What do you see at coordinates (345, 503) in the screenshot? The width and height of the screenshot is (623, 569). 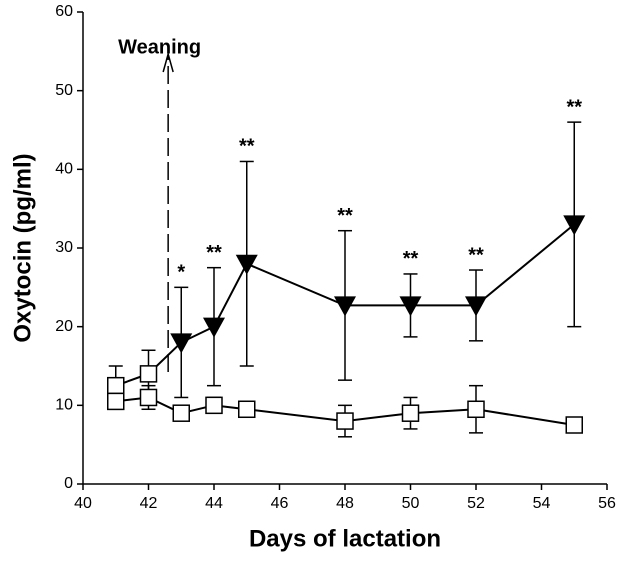 I see `x-tick-label: 48` at bounding box center [345, 503].